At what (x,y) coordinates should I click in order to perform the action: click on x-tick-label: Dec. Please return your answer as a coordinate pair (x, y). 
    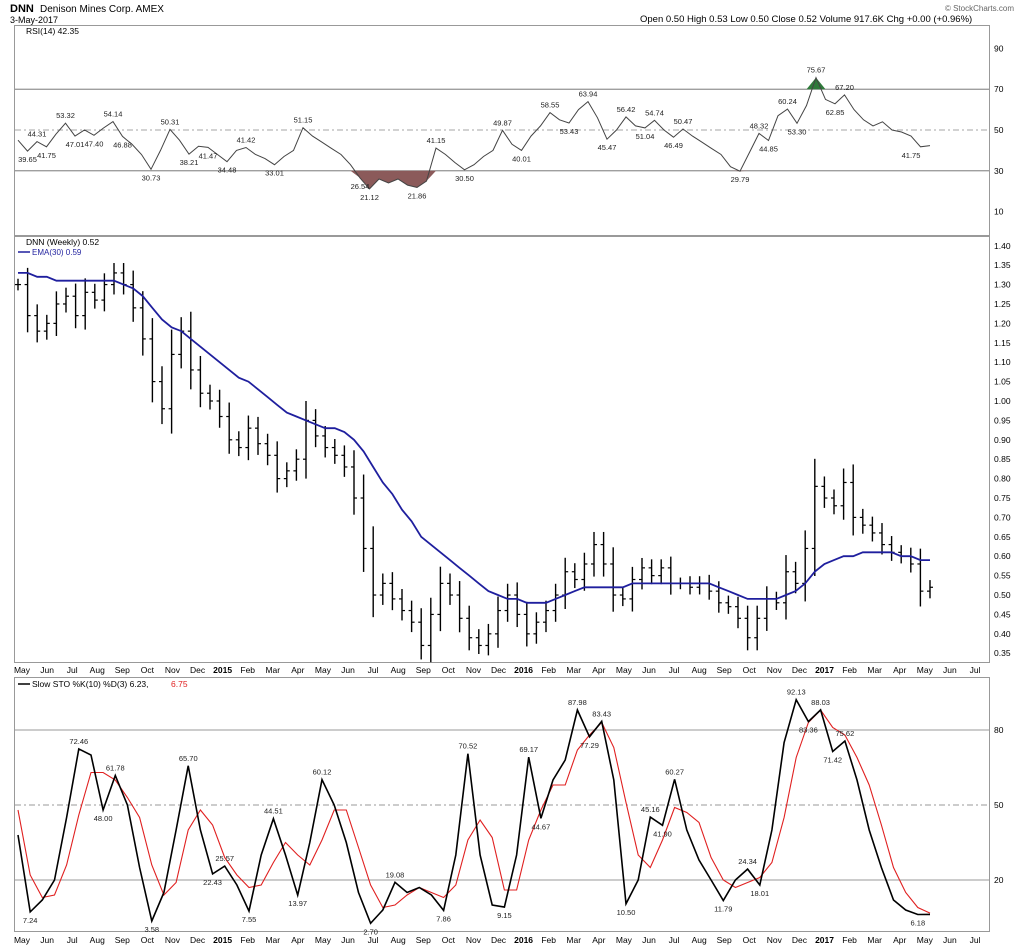
    Looking at the image, I should click on (499, 940).